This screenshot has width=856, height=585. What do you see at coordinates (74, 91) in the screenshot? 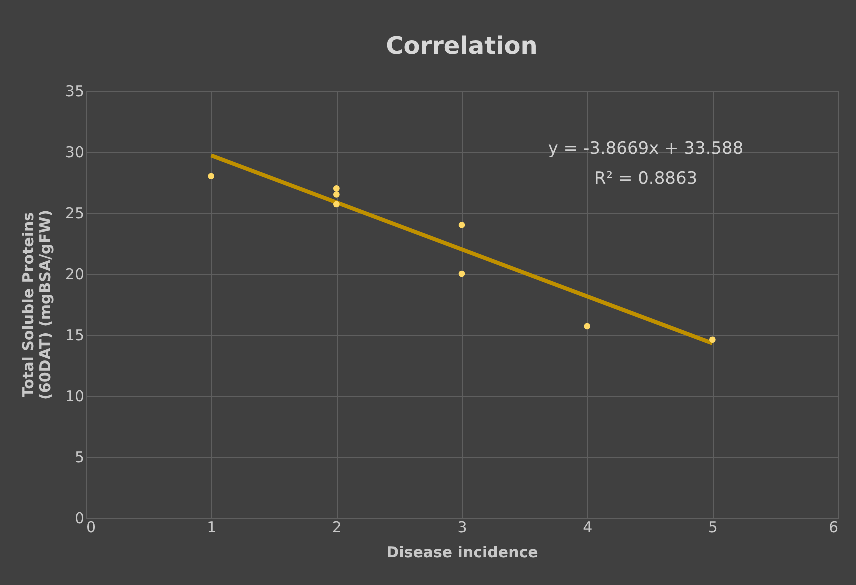
I see `y-tick-label: 35` at bounding box center [74, 91].